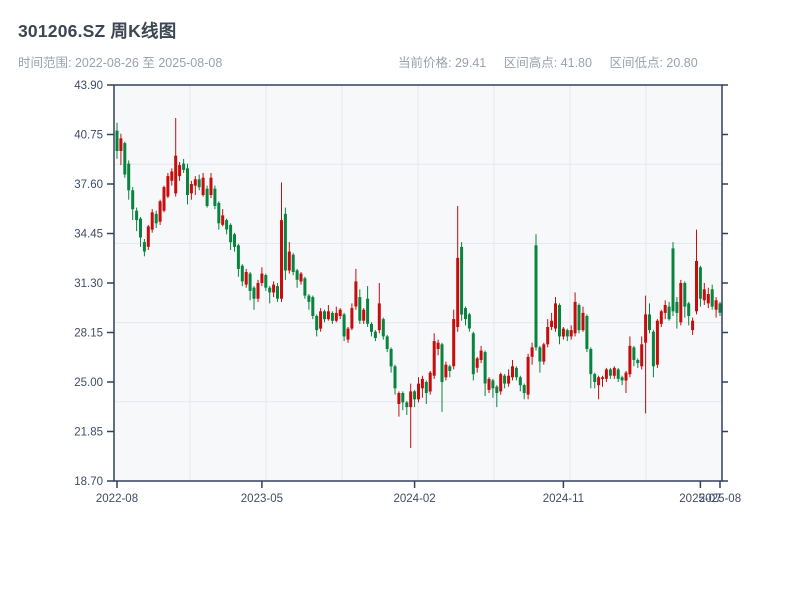  Describe the element at coordinates (88, 235) in the screenshot. I see `svg-text: 34.45` at that location.